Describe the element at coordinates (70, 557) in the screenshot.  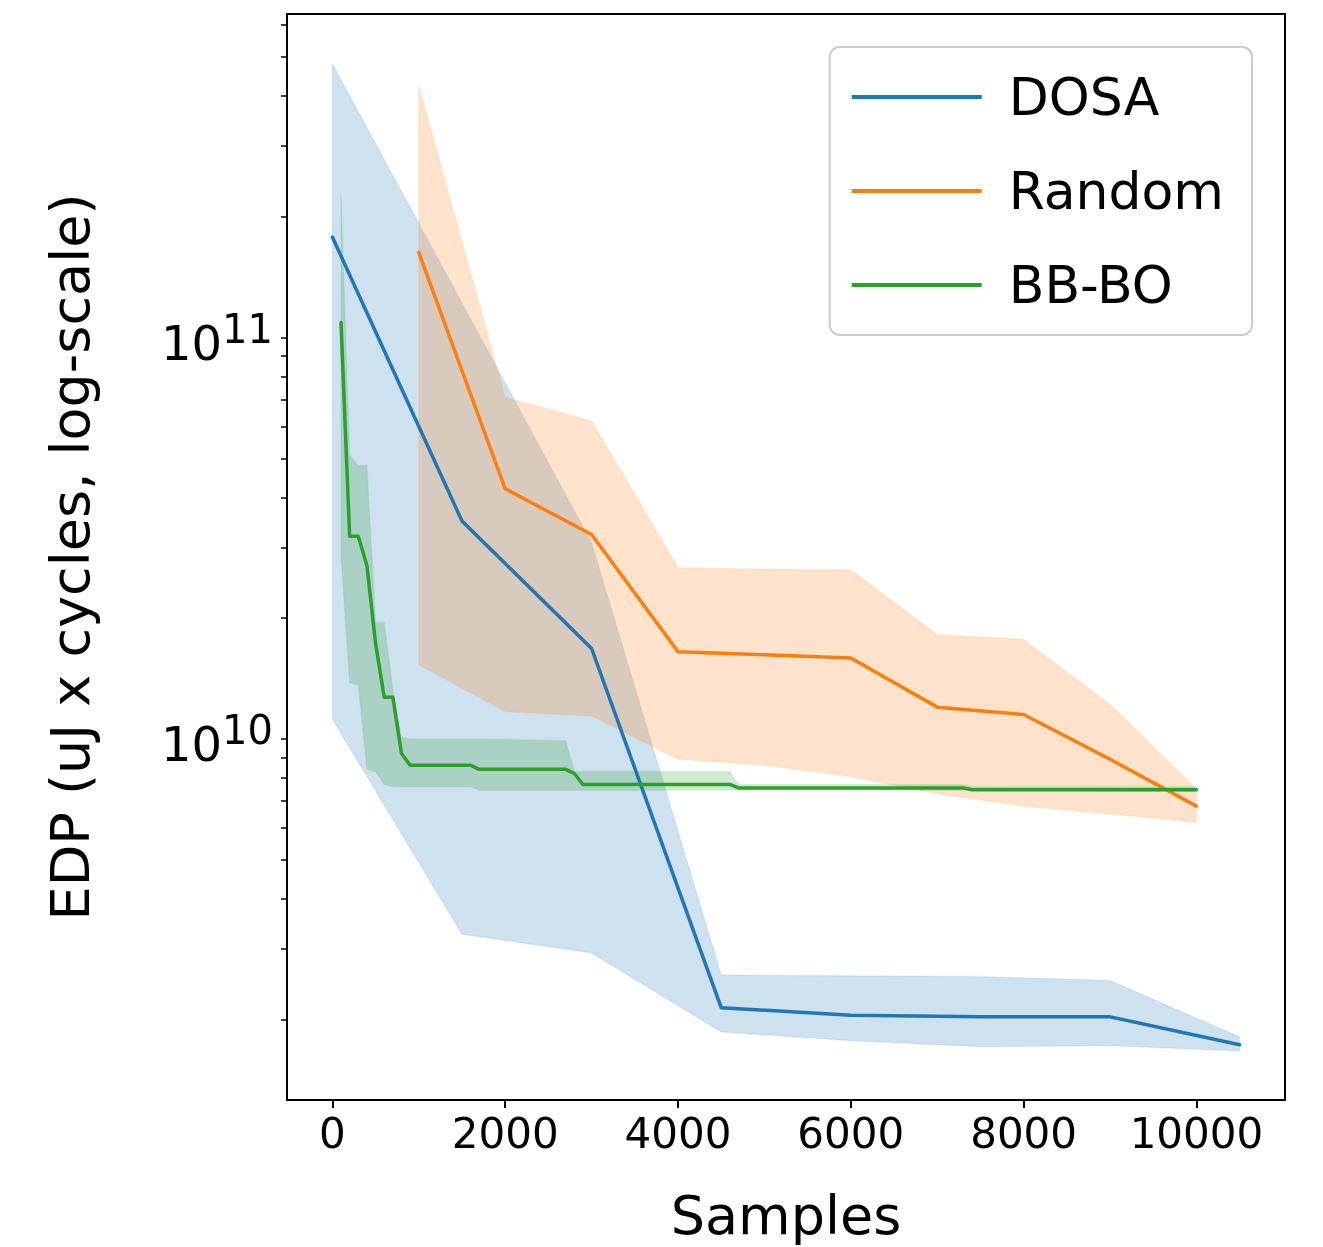
I see `y-axis-title: EDP (uJ x cycles, log-scale)` at that location.